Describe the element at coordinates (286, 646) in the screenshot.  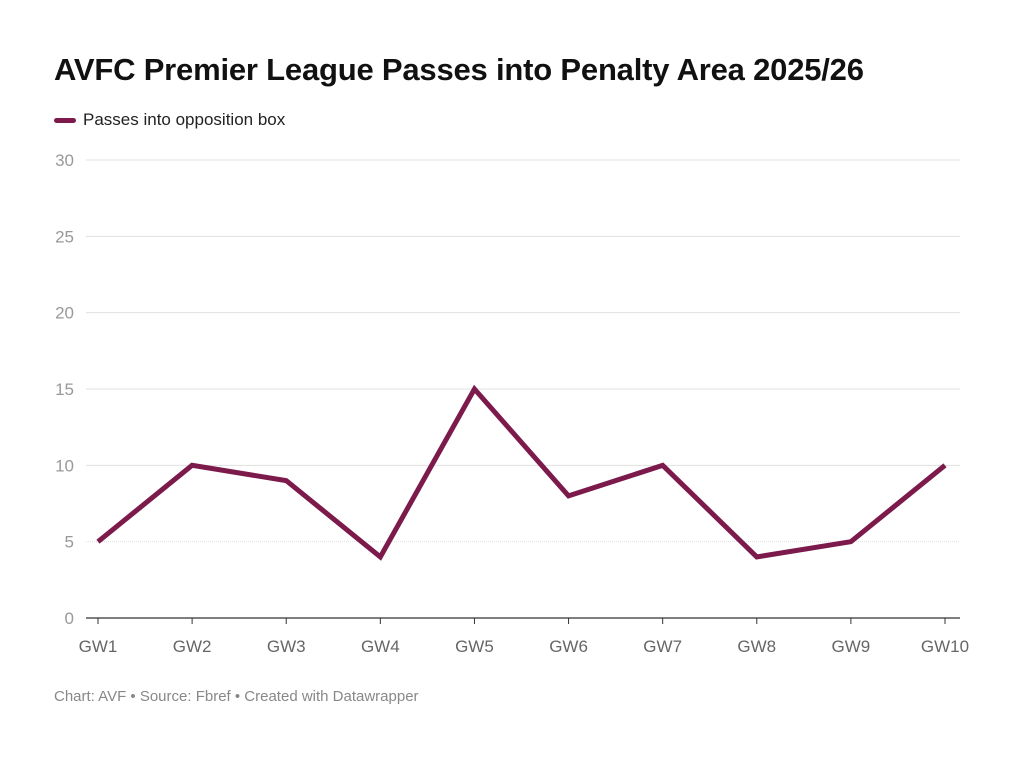
I see `x-tick-label-gw3: GW3` at that location.